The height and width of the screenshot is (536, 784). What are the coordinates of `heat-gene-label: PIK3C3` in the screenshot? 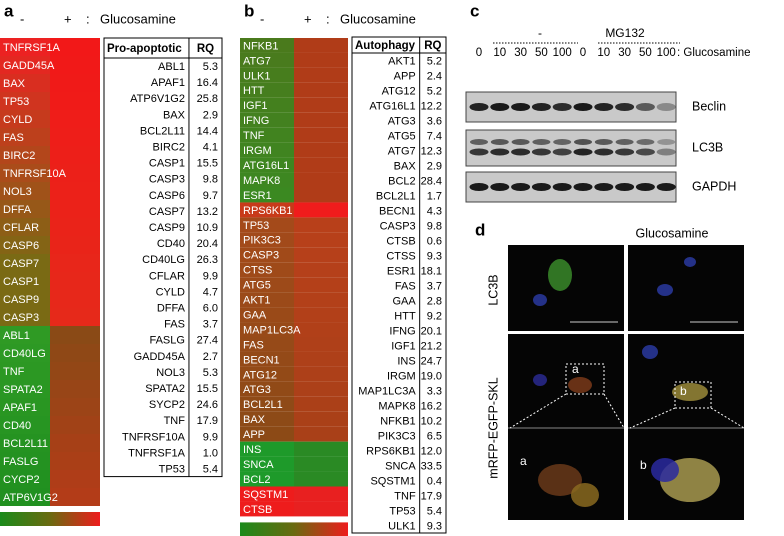 It's located at (262, 241).